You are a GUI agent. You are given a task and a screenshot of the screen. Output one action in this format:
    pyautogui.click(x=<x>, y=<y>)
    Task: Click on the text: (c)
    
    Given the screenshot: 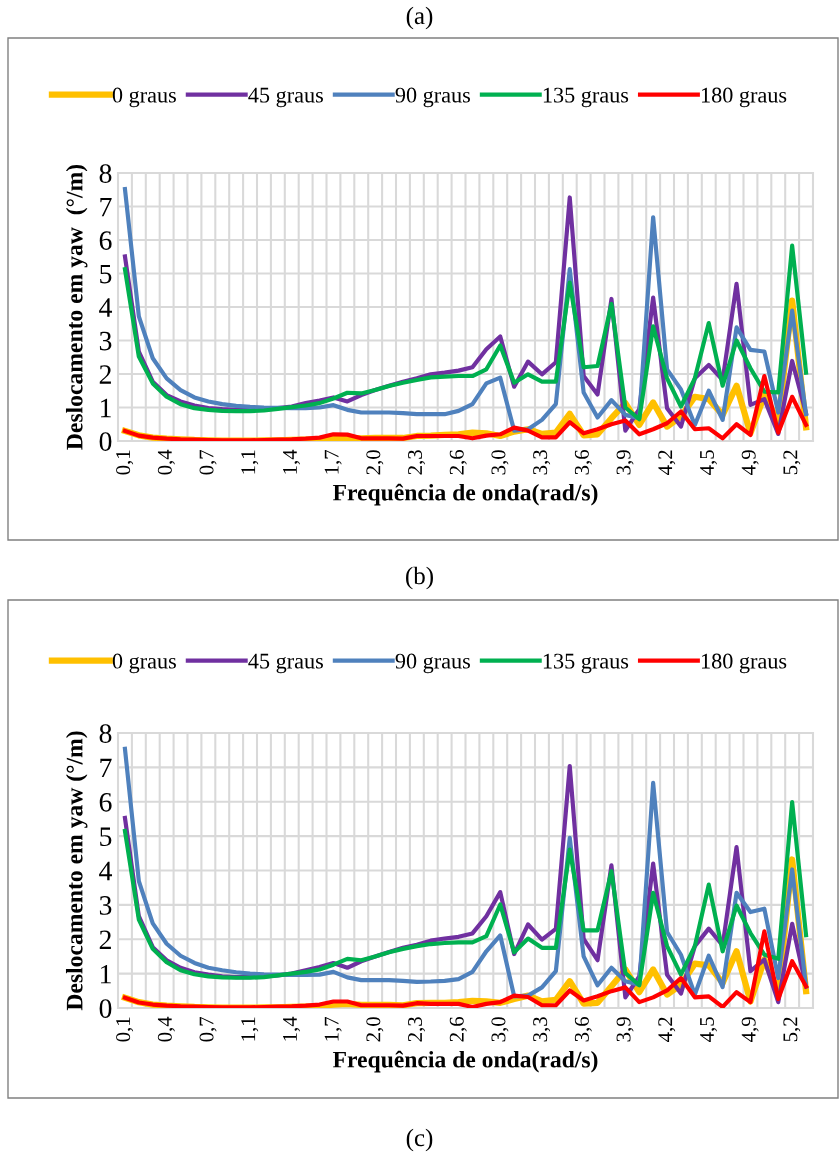 What is the action you would take?
    pyautogui.click(x=419, y=1140)
    